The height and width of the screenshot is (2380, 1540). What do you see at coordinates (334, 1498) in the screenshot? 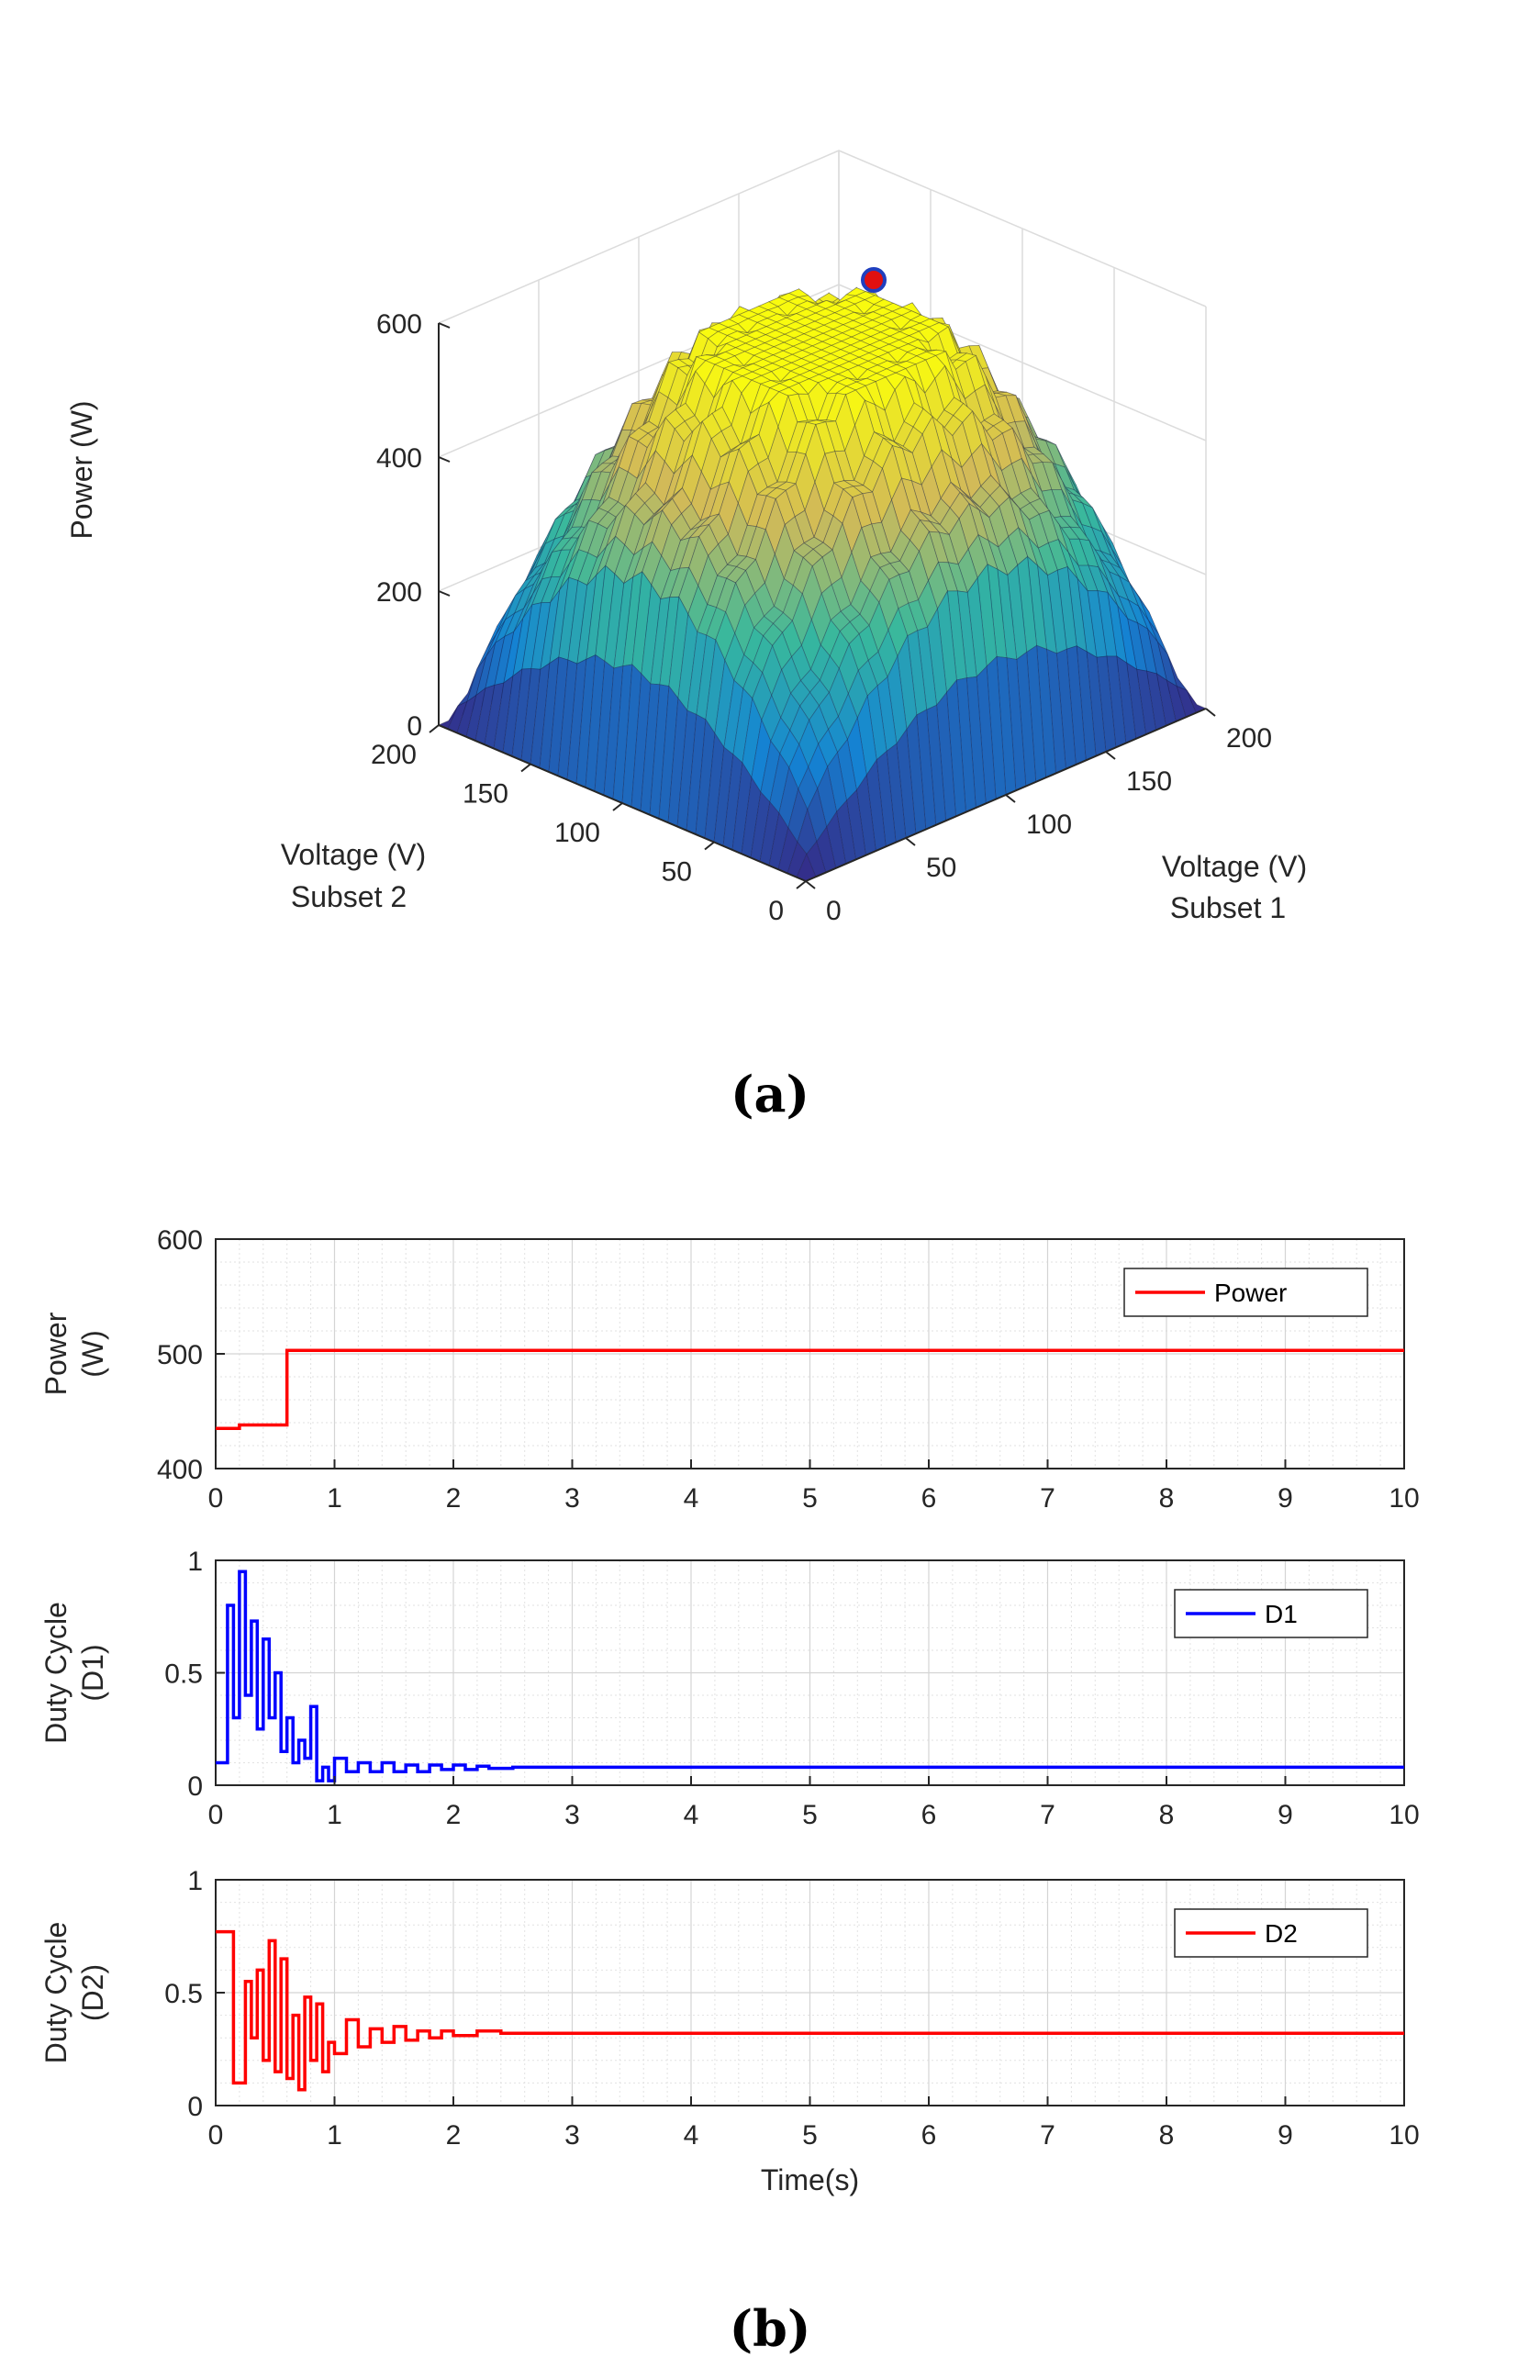
I see `x-tick-label: 1` at bounding box center [334, 1498].